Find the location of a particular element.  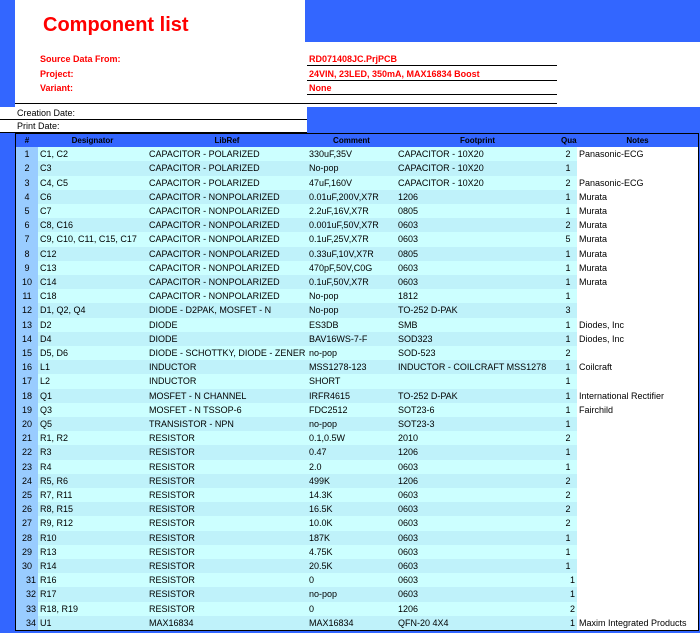

field-label: Source Data From: is located at coordinates (80, 59).